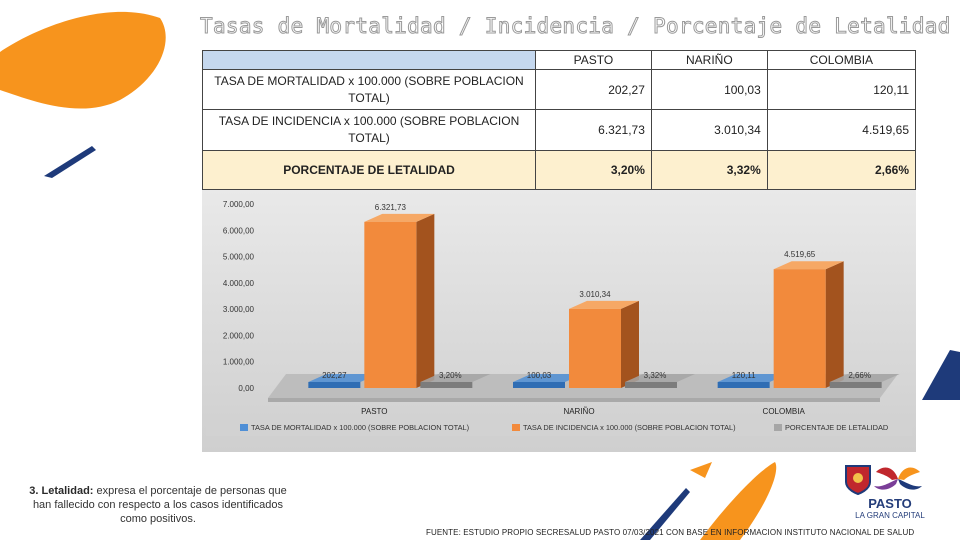  I want to click on data-label: 3,32%, so click(655, 375).